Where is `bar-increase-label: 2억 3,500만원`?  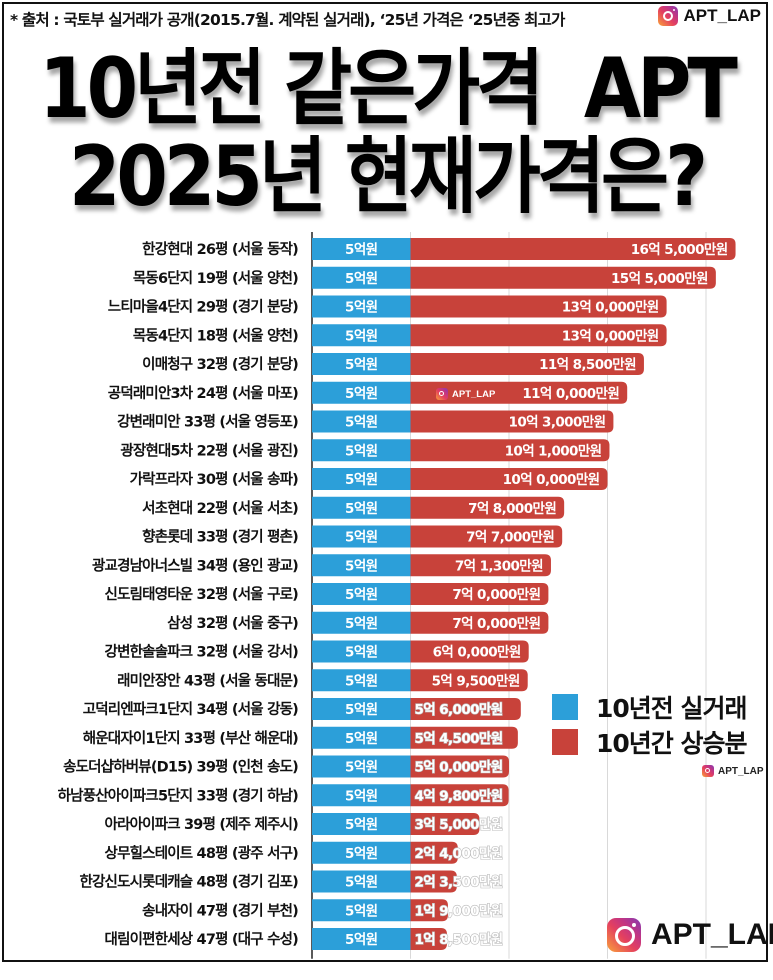
bar-increase-label: 2억 3,500만원 is located at coordinates (459, 883).